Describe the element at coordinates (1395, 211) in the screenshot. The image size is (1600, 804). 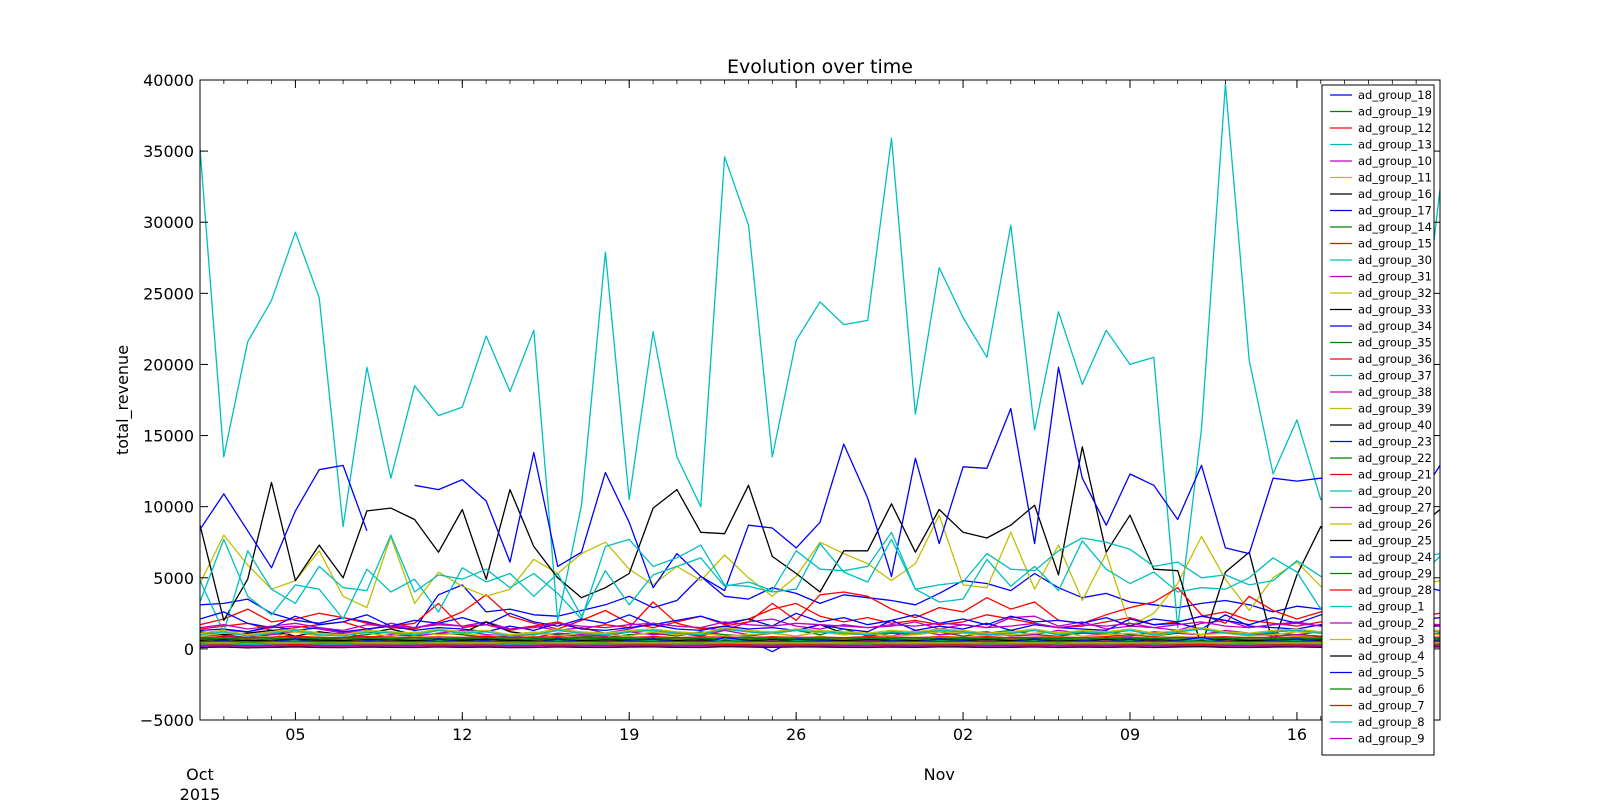
I see `legend-label: ad_group_17` at that location.